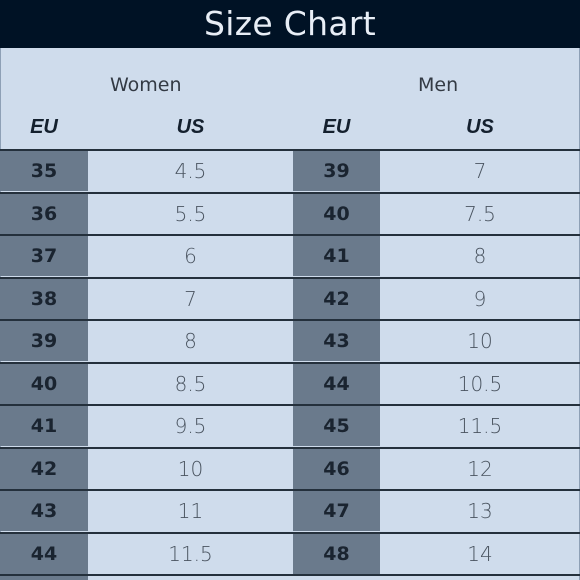 This screenshot has height=580, width=580. What do you see at coordinates (336, 299) in the screenshot?
I see `men-eu-cell: 42` at bounding box center [336, 299].